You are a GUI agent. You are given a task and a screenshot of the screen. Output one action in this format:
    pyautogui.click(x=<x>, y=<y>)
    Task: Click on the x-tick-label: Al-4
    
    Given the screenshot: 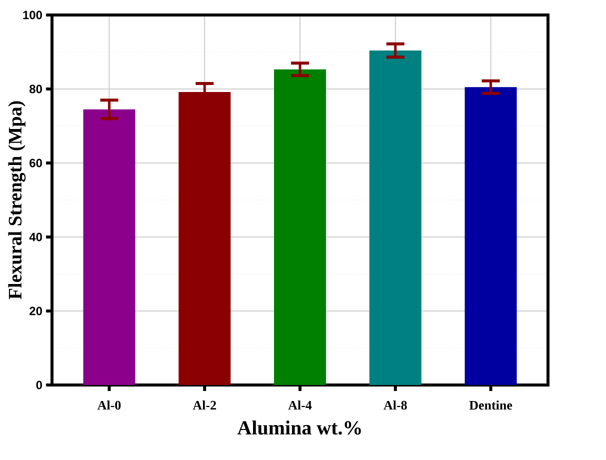 What is the action you would take?
    pyautogui.click(x=300, y=405)
    